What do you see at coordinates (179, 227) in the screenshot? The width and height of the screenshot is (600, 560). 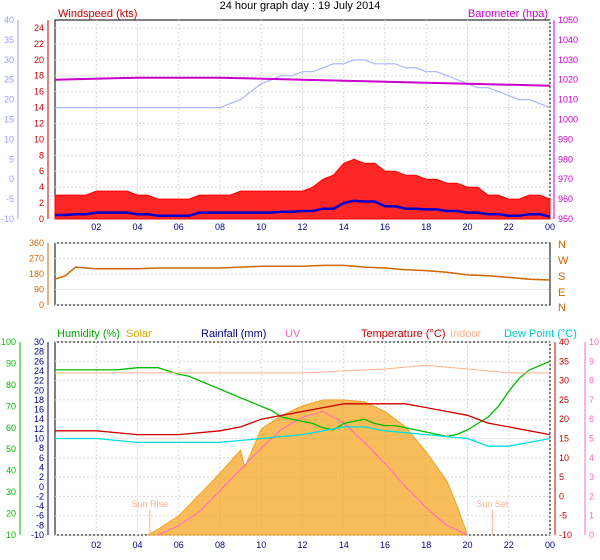 I see `wind-x-tick-label: 06` at bounding box center [179, 227].